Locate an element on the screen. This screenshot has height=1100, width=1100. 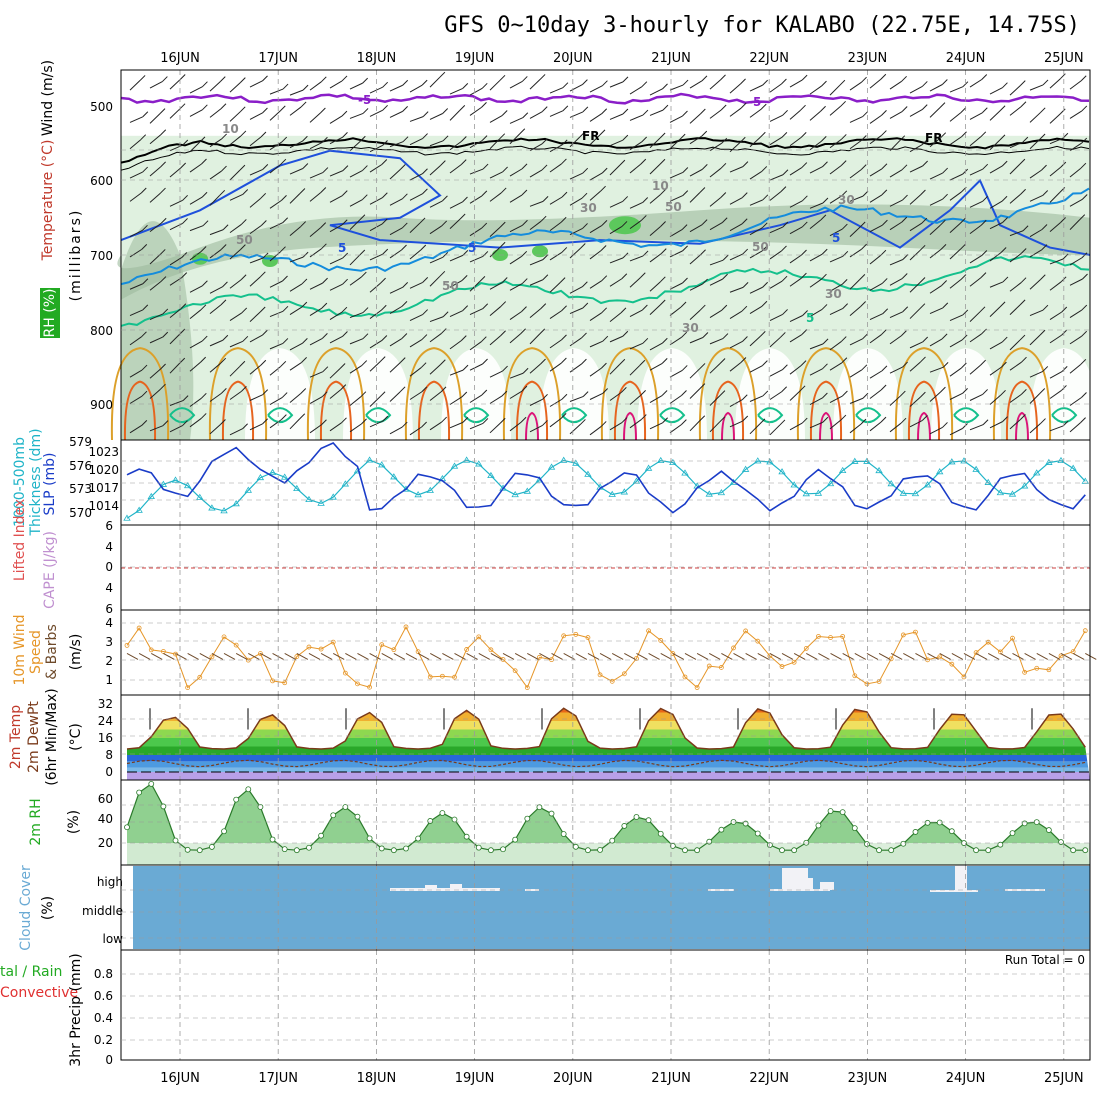
precip-tick: 0.6 is located at coordinates (103, 996).